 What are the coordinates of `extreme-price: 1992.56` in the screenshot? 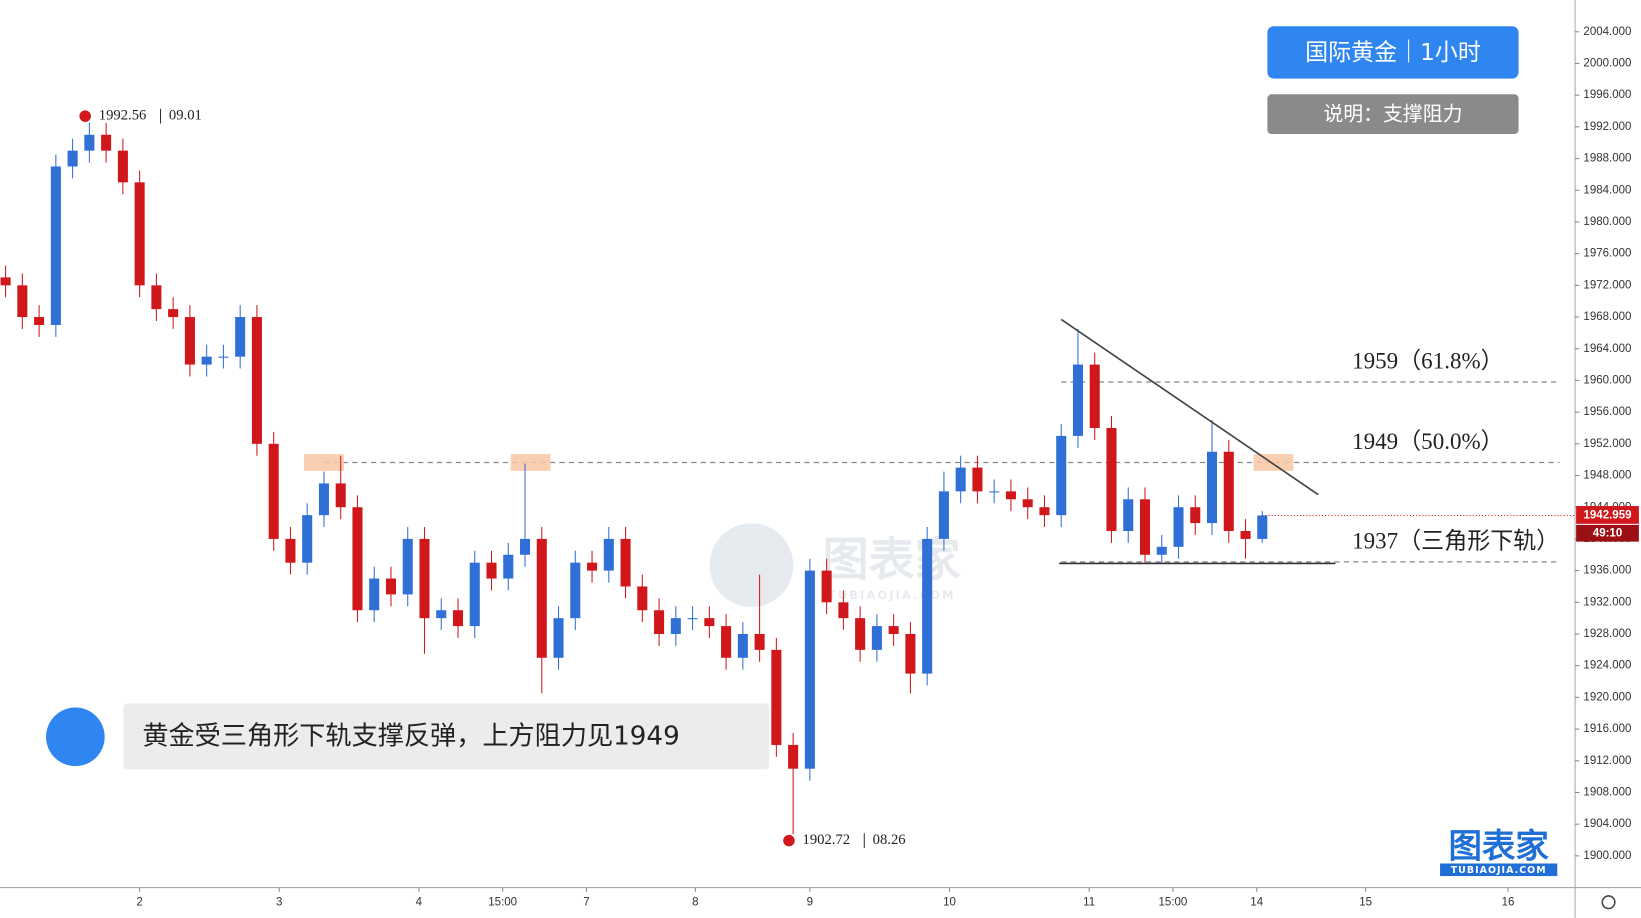 It's located at (123, 116).